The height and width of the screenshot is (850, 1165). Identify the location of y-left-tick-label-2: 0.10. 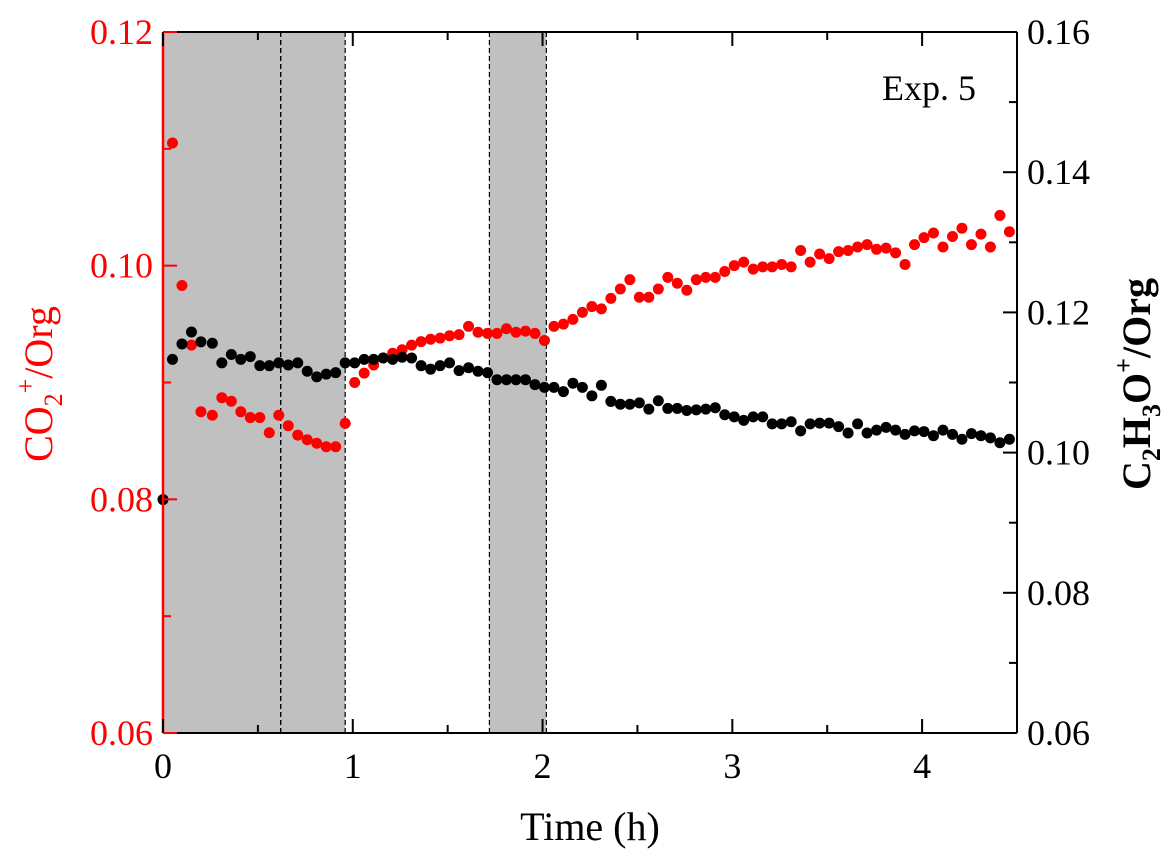
(121, 266).